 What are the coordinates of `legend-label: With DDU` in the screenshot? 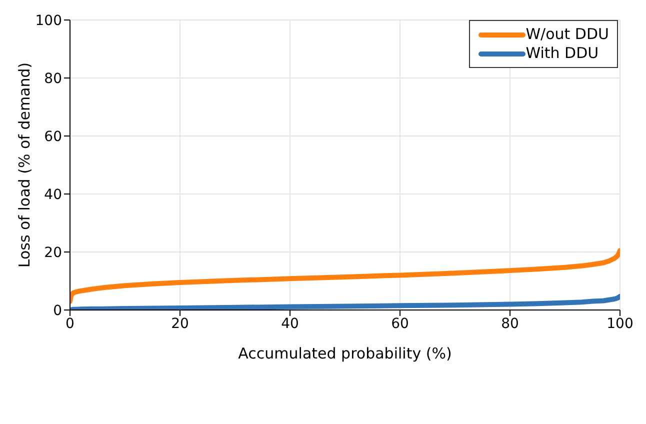 It's located at (562, 53).